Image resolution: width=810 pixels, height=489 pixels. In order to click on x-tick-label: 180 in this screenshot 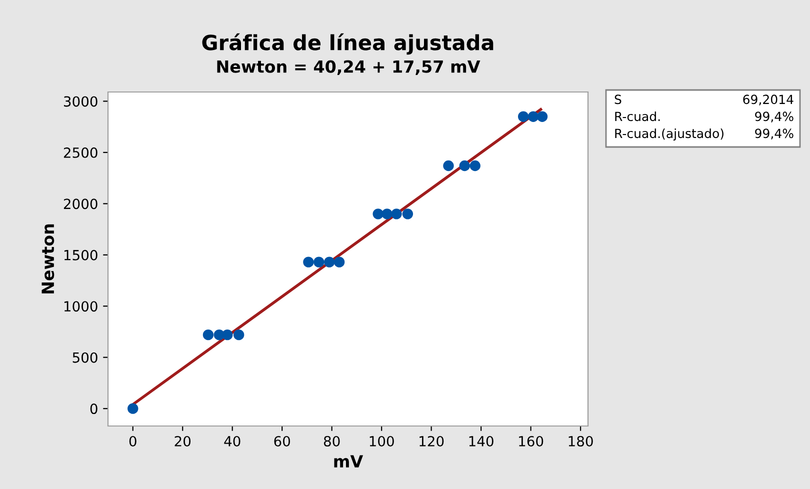, I will do `click(580, 441)`.